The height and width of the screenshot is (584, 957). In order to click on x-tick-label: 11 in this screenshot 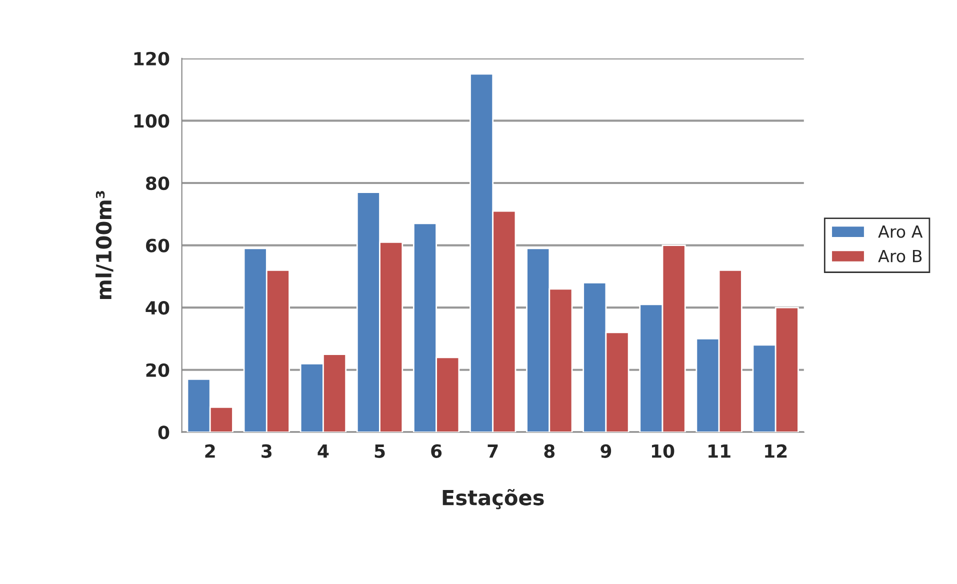, I will do `click(719, 451)`.